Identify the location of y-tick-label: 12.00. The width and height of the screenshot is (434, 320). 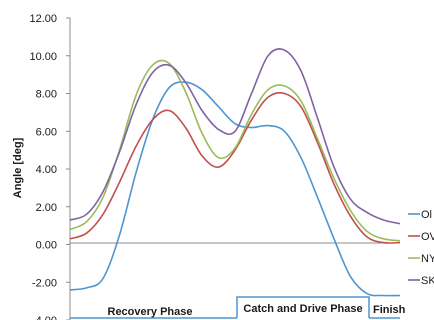
(43, 19).